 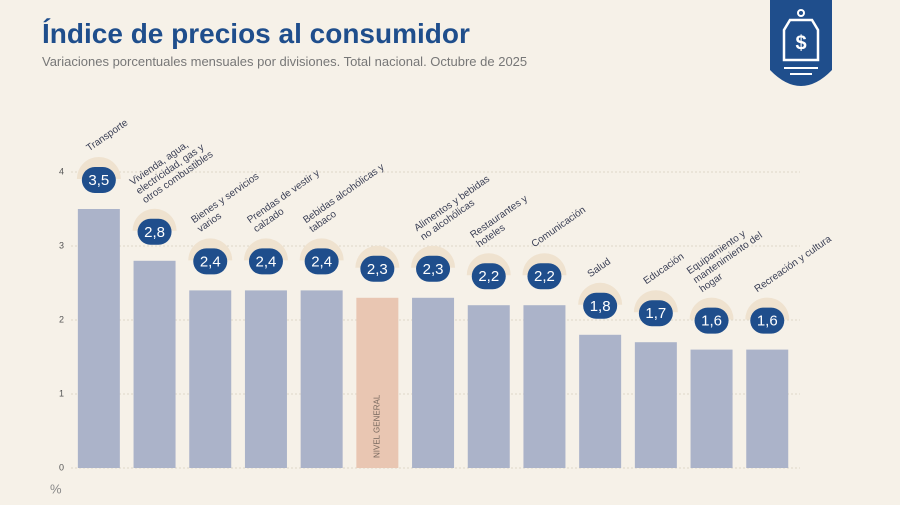 What do you see at coordinates (61, 319) in the screenshot?
I see `y-tick-label: 2` at bounding box center [61, 319].